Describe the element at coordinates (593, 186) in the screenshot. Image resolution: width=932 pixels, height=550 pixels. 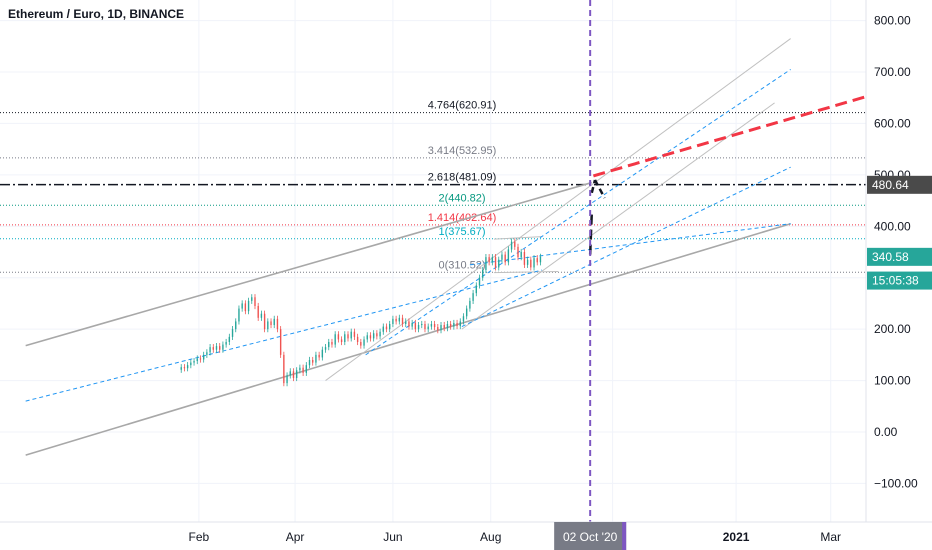
I see `projection-arrow-dashed` at that location.